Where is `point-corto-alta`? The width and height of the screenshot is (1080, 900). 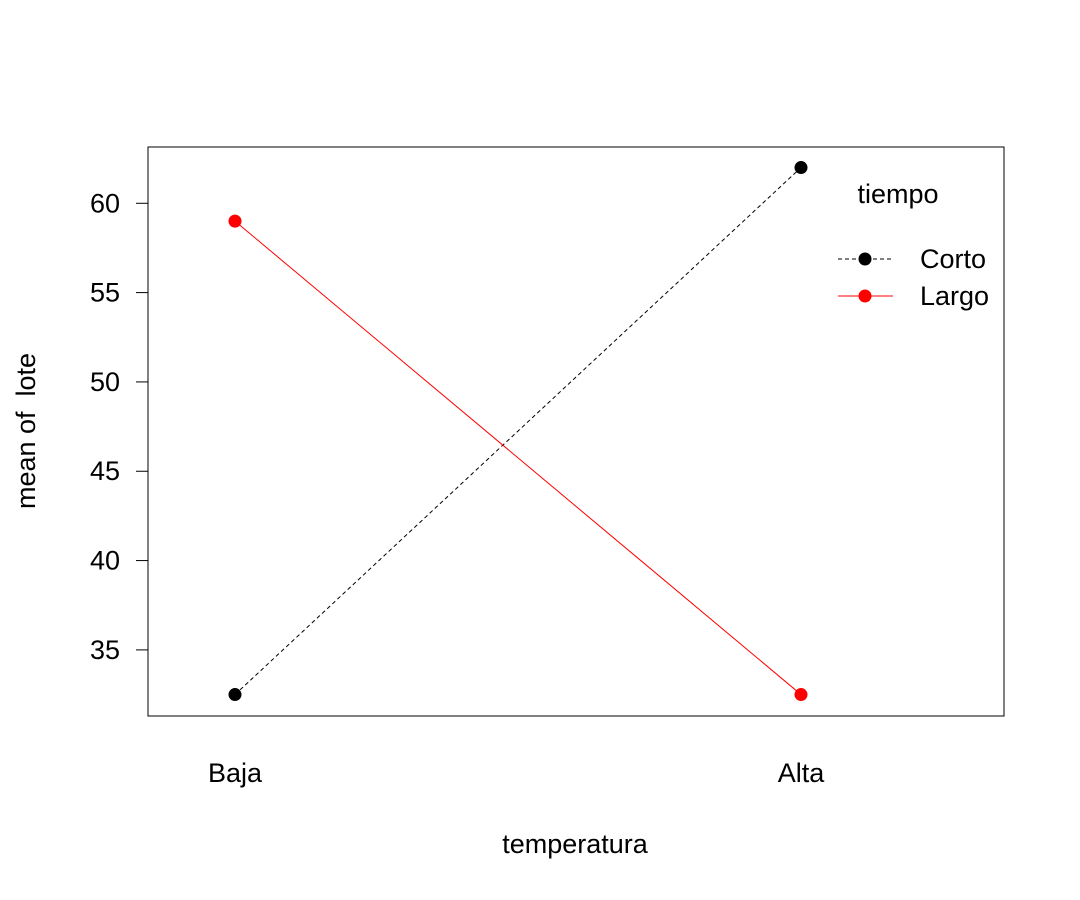
point-corto-alta is located at coordinates (801, 168).